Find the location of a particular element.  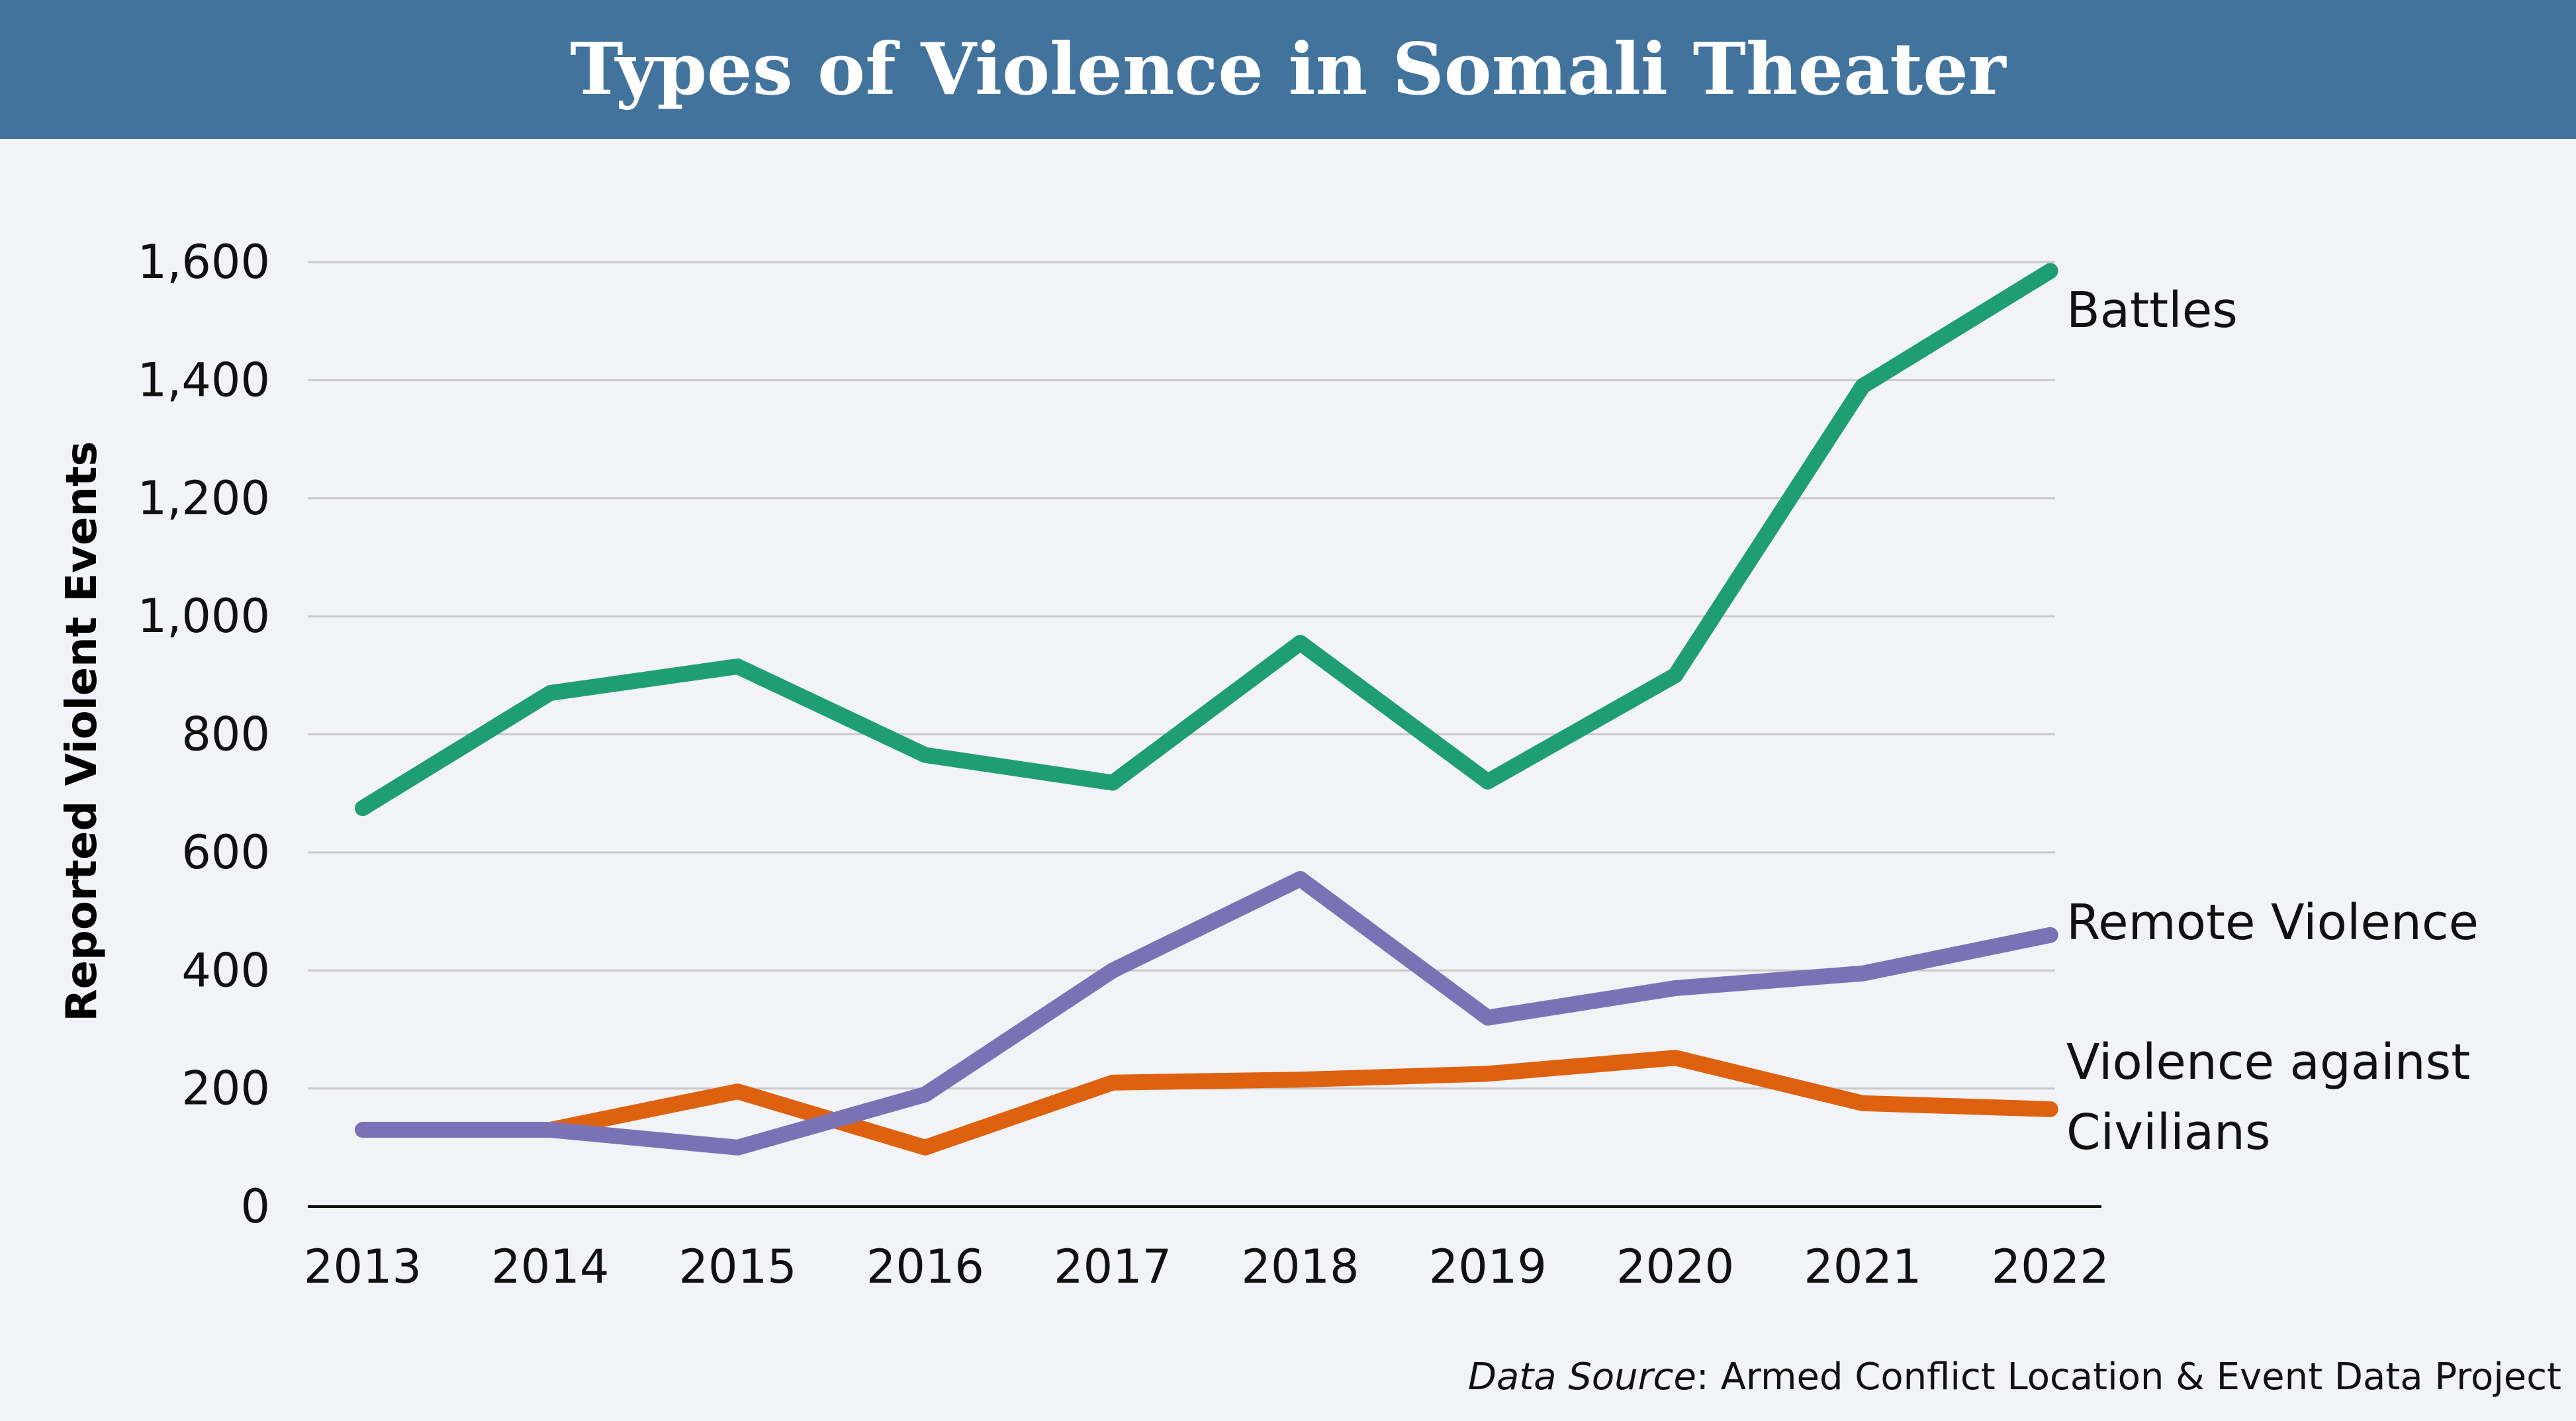

x-tick-label: 2019 is located at coordinates (1488, 1267).